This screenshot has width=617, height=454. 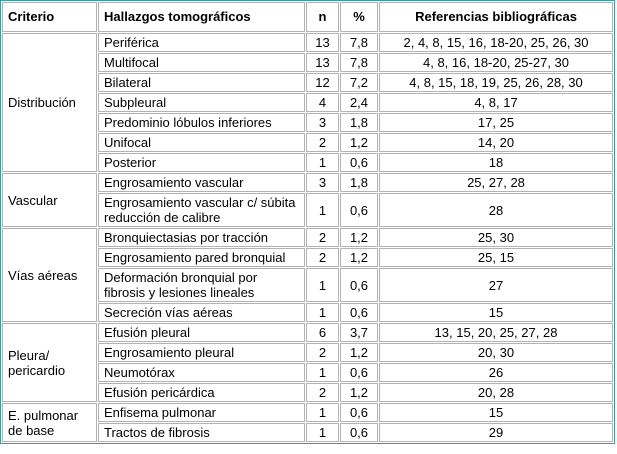 I want to click on criterio-cell: Vascular, so click(x=49, y=200).